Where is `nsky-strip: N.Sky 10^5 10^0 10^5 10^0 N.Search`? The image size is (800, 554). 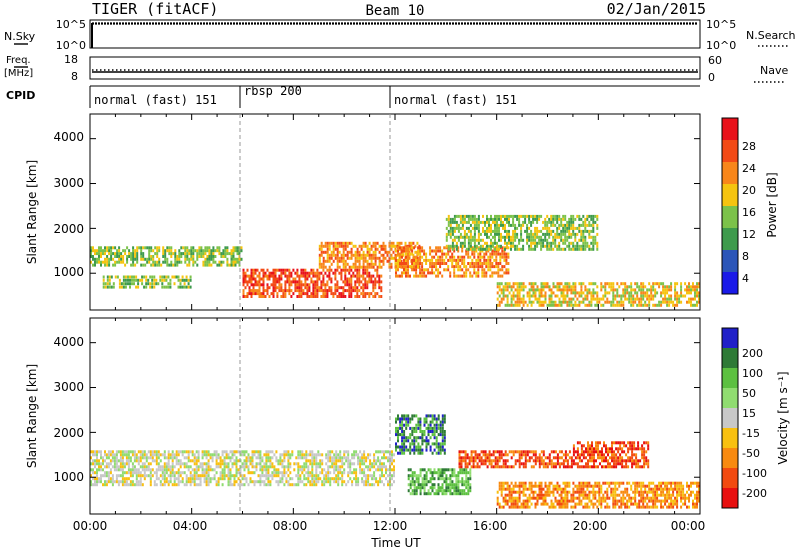
nsky-strip: N.Sky 10^5 10^0 10^5 10^0 N.Search is located at coordinates (400, 35).